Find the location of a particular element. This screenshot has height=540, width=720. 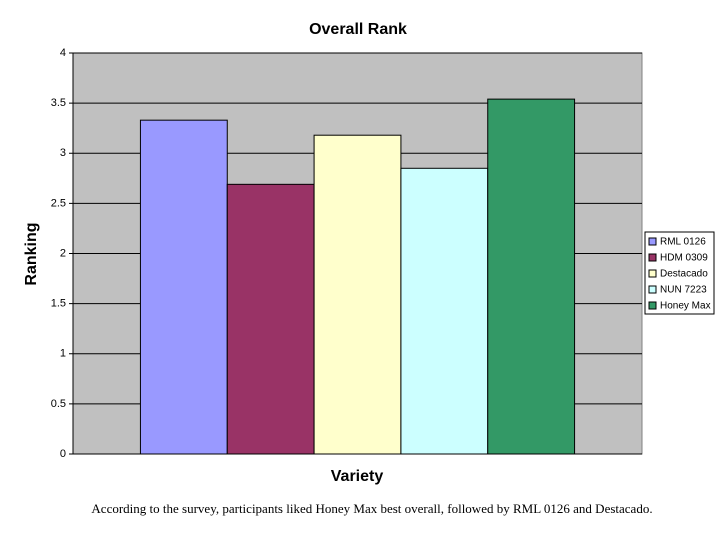

legend-label: HDM 0309 is located at coordinates (684, 258).